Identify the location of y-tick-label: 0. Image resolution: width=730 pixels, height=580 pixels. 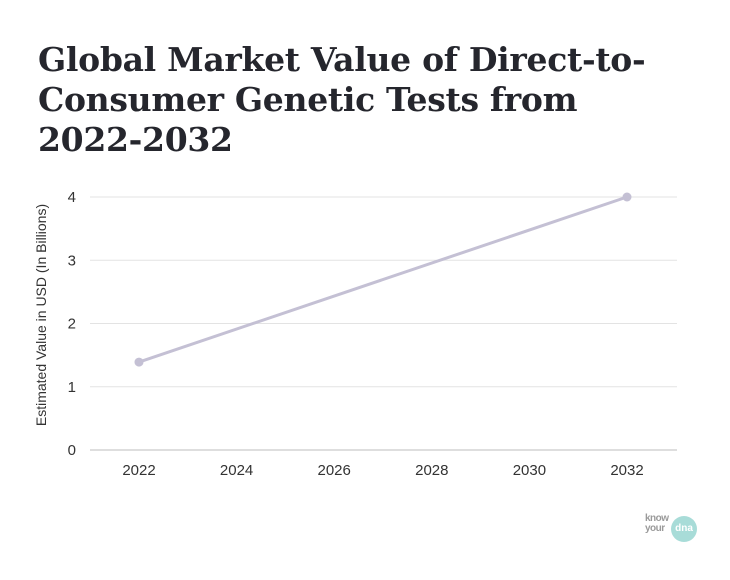
(72, 450).